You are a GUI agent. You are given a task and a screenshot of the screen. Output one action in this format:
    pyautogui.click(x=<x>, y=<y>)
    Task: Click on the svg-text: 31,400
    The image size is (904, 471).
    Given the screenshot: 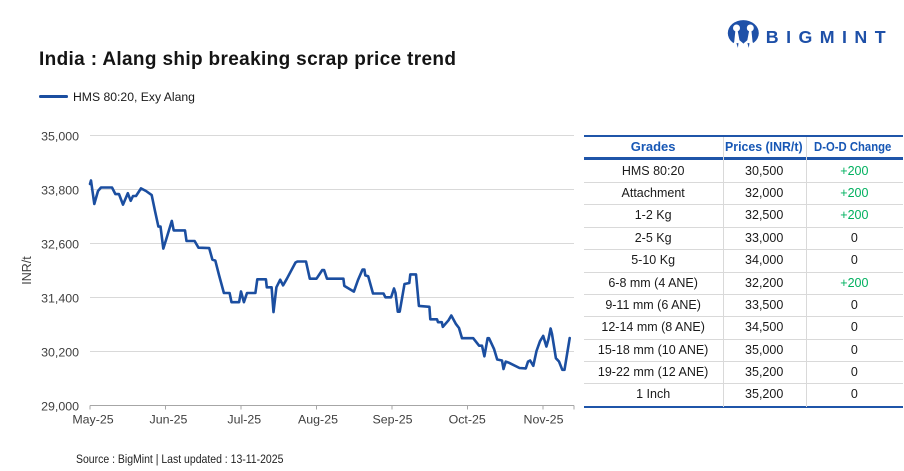 What is the action you would take?
    pyautogui.click(x=60, y=299)
    